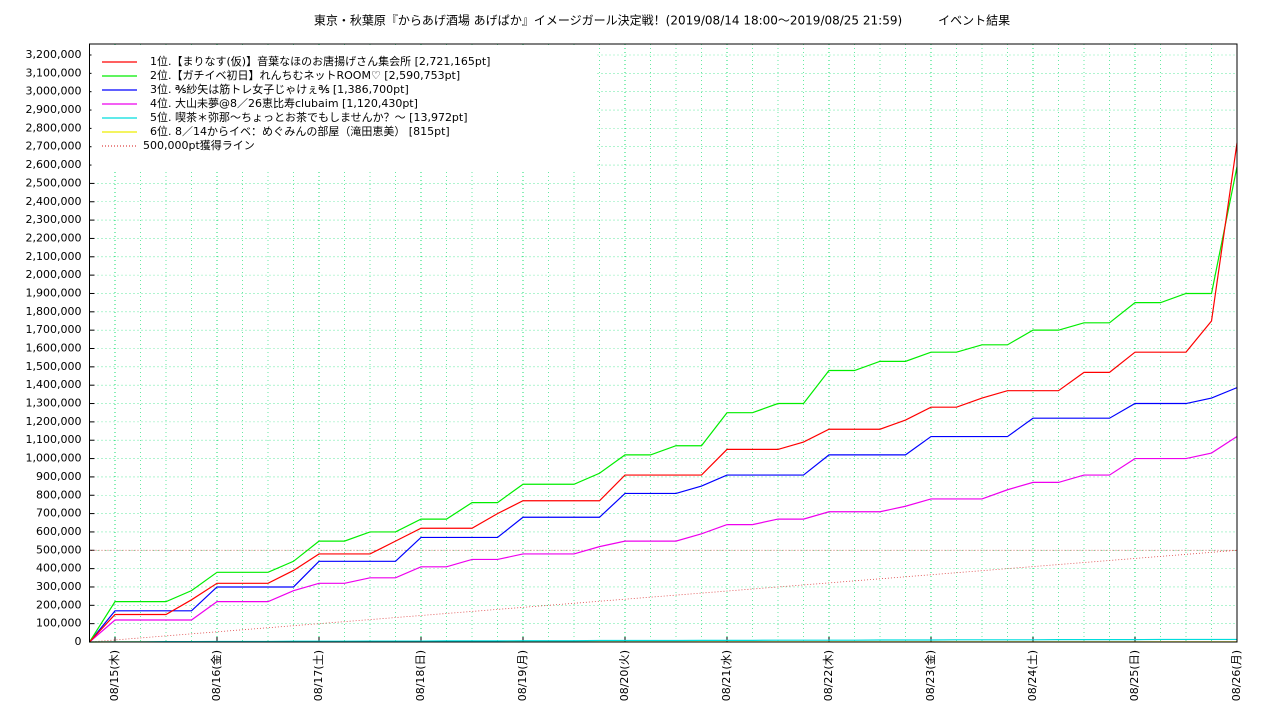 Image resolution: width=1280 pixels, height=720 pixels. What do you see at coordinates (59, 623) in the screenshot?
I see `y-tick-label: 100,000` at bounding box center [59, 623].